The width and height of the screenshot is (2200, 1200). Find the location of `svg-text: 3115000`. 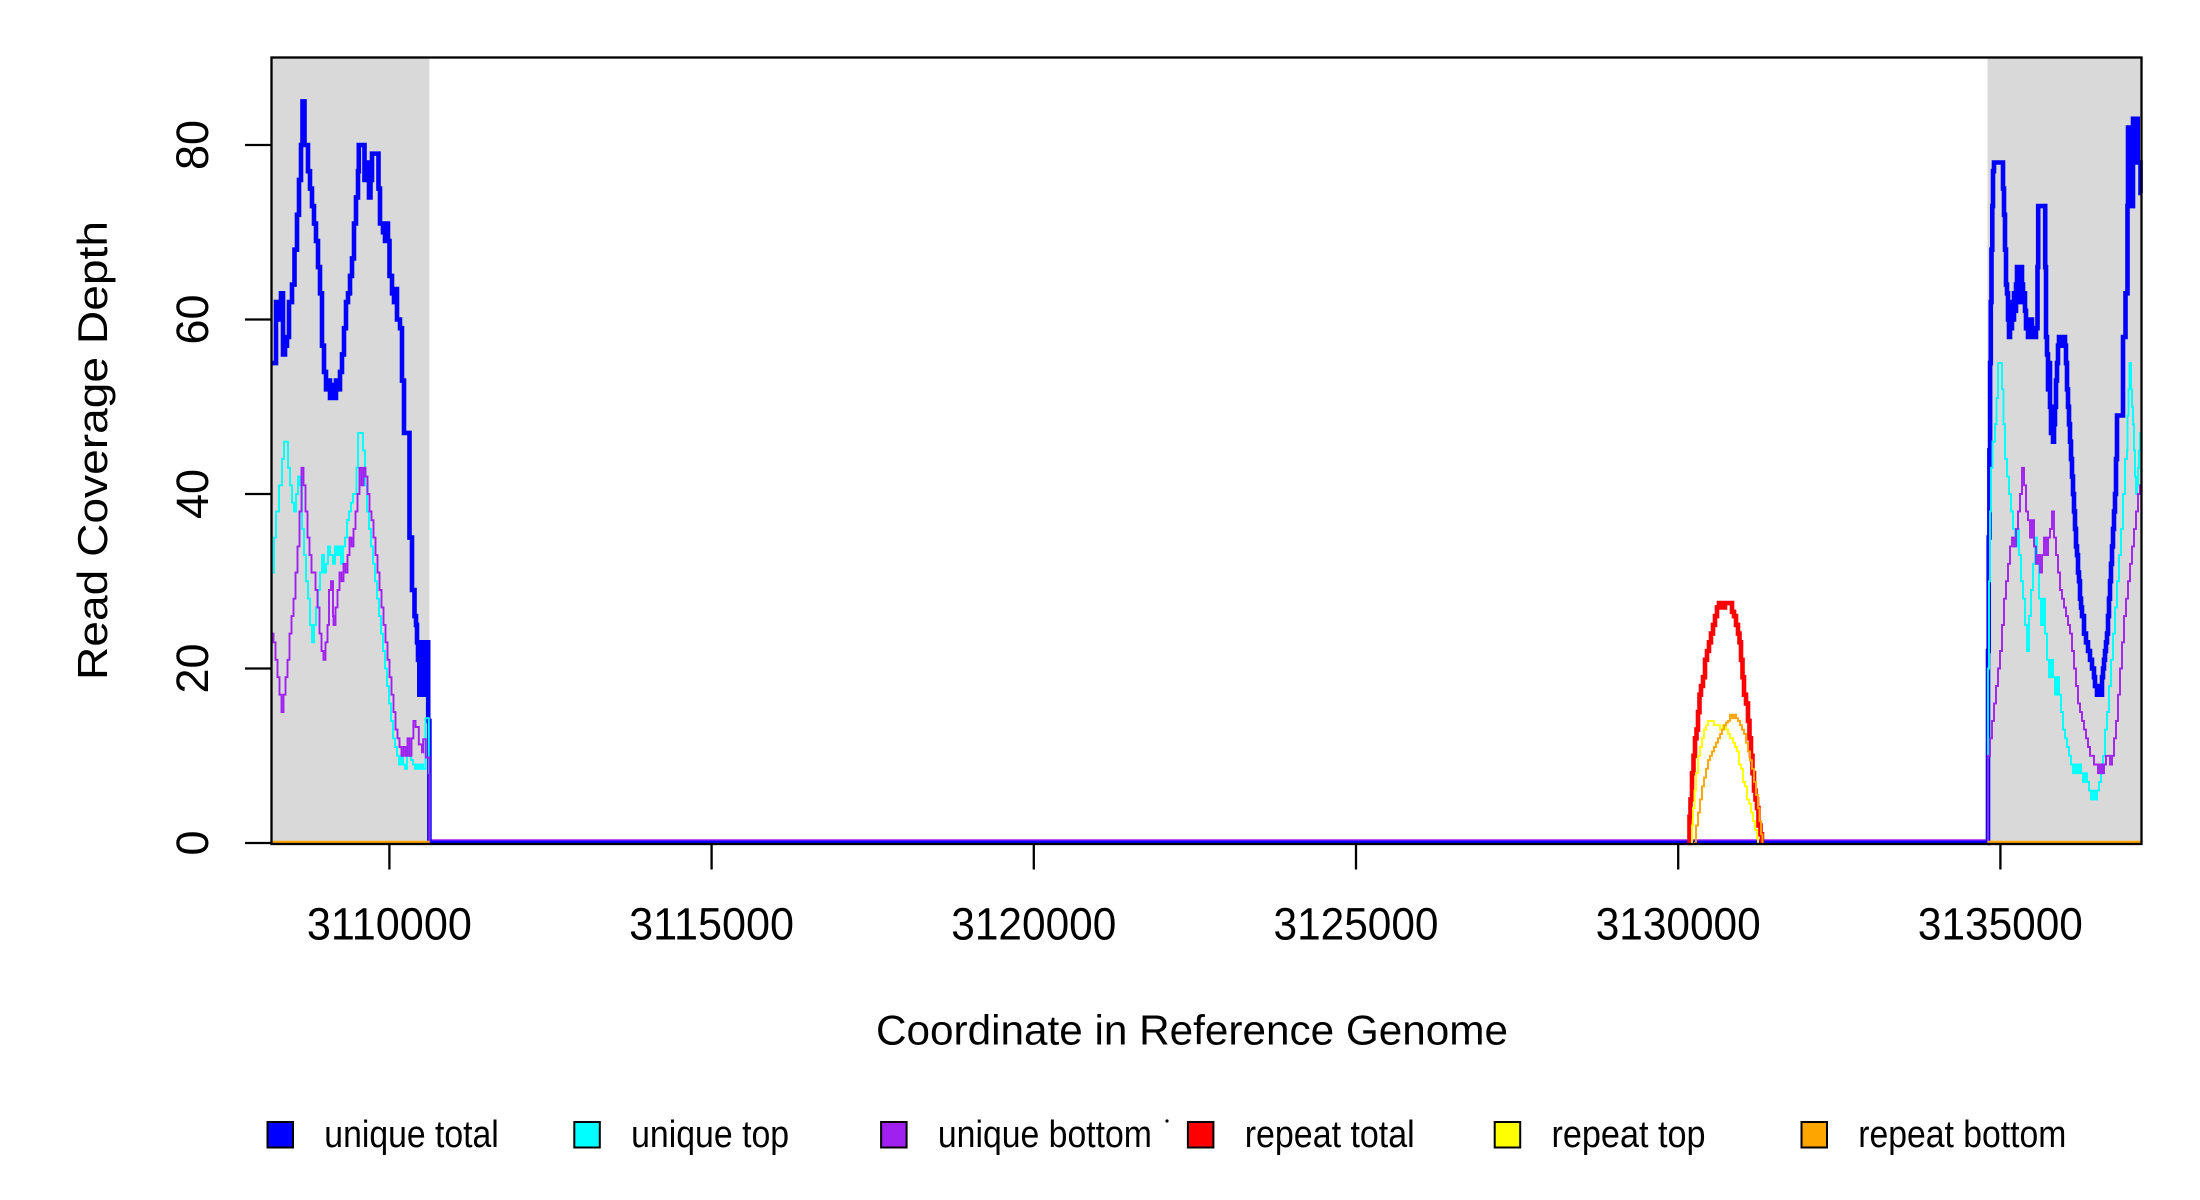

svg-text: 3115000 is located at coordinates (711, 924).